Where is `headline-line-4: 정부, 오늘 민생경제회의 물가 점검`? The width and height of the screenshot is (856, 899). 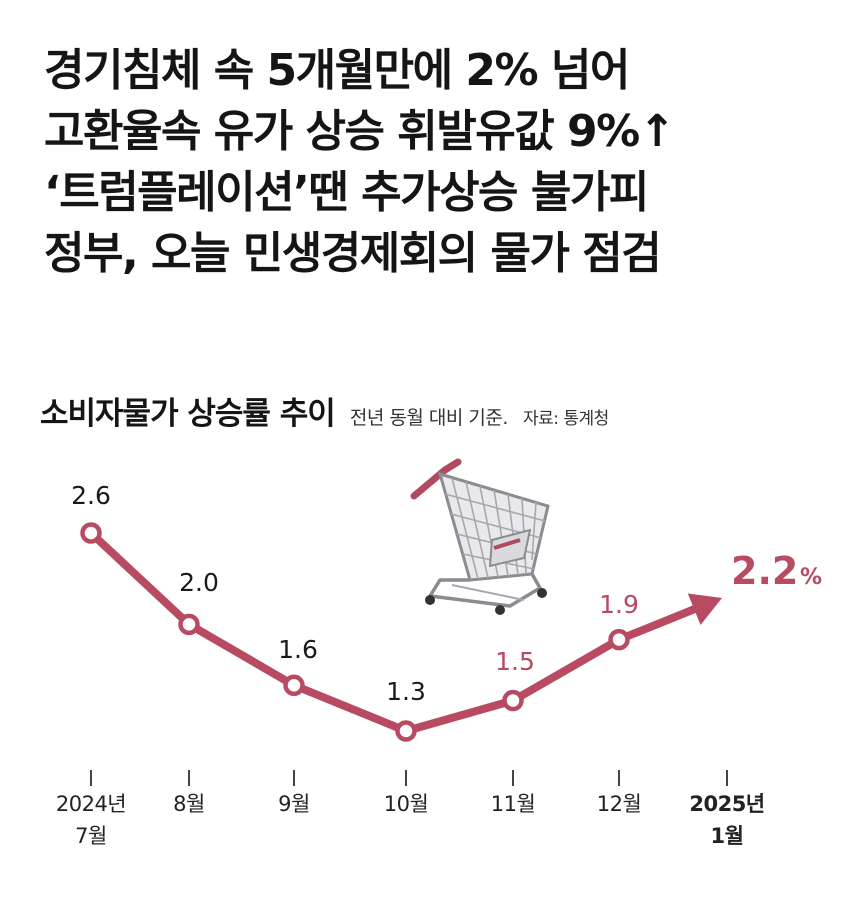
headline-line-4: 정부, 오늘 민생경제회의 물가 점검 is located at coordinates (353, 253).